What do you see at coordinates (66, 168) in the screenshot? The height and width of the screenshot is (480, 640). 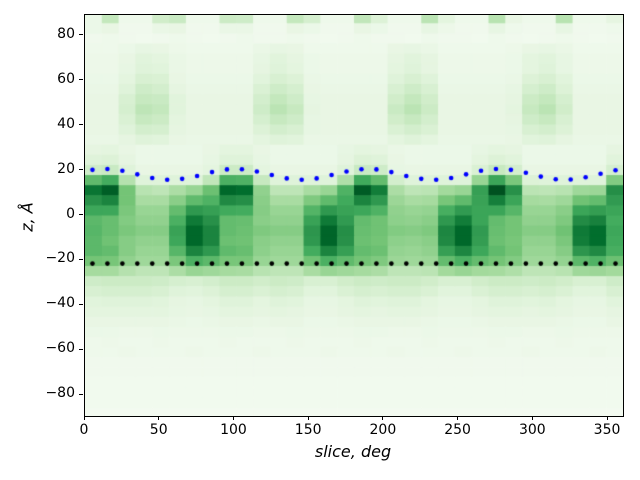 I see `y-tick-label: 20` at bounding box center [66, 168].